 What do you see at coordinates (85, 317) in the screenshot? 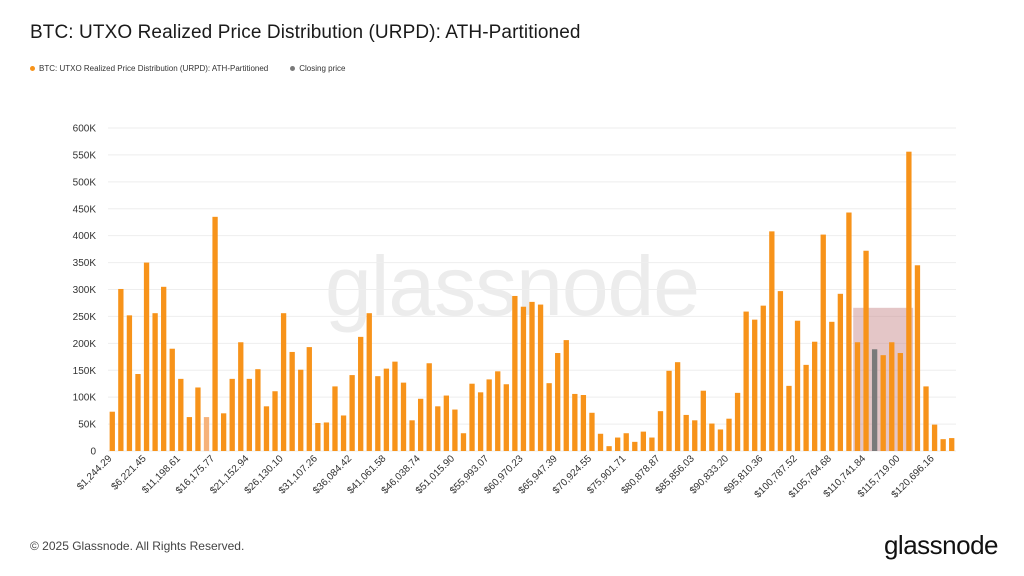
I see `y-tick-label: 250K` at bounding box center [85, 317].